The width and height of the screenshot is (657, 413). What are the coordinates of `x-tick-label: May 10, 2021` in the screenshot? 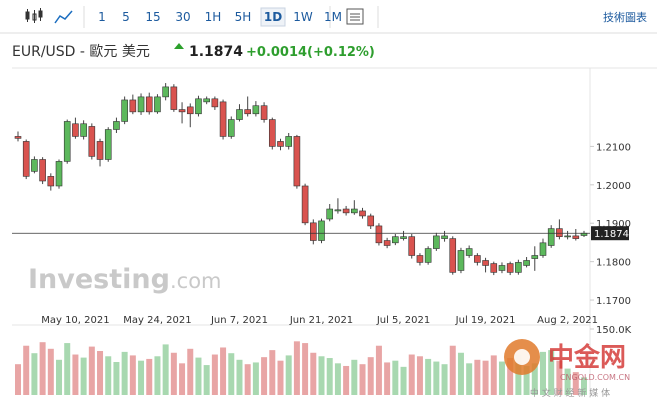 It's located at (75, 320).